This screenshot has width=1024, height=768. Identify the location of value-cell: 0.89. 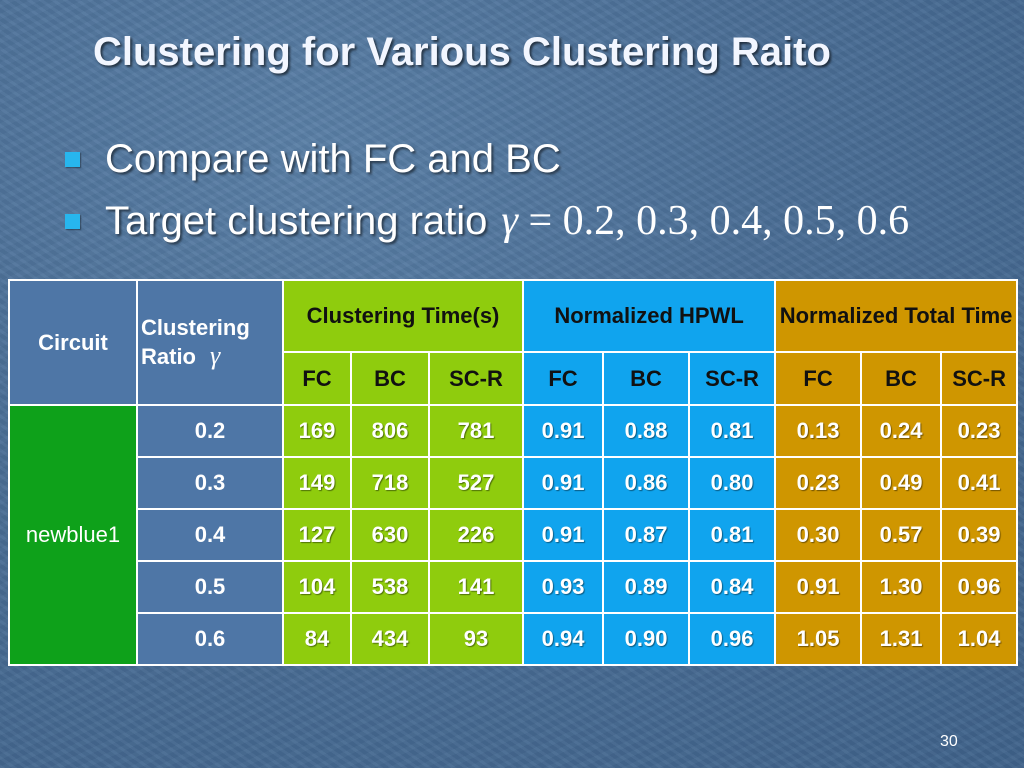
(646, 587).